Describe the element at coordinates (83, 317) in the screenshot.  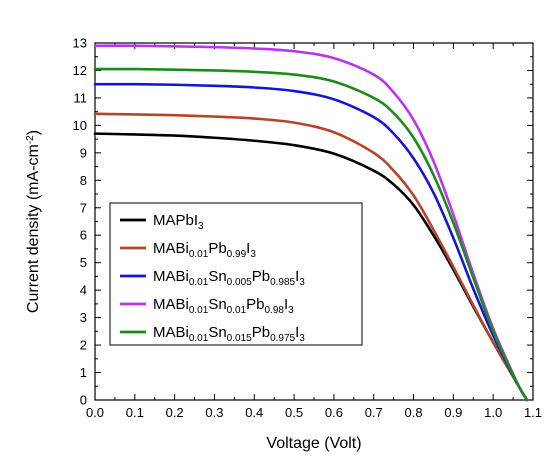
I see `y-tick-label: 3` at that location.